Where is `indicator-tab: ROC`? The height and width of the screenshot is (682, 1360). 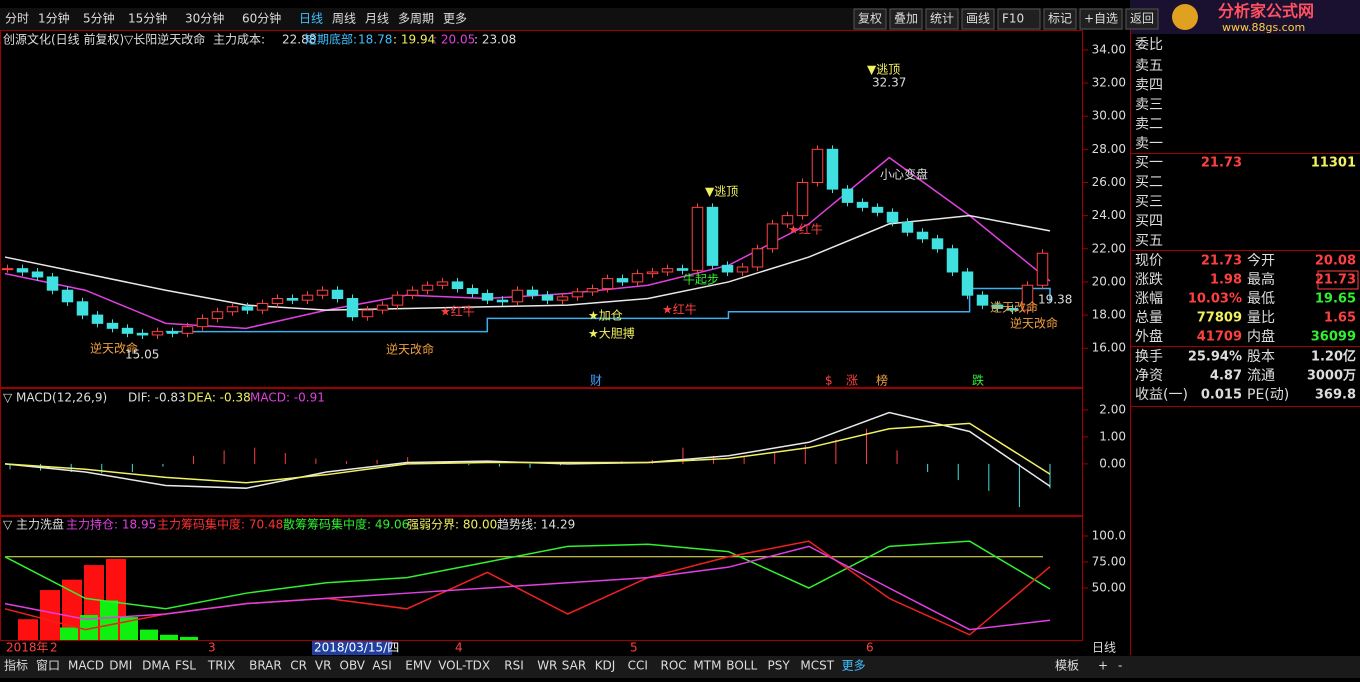
indicator-tab: ROC is located at coordinates (674, 666).